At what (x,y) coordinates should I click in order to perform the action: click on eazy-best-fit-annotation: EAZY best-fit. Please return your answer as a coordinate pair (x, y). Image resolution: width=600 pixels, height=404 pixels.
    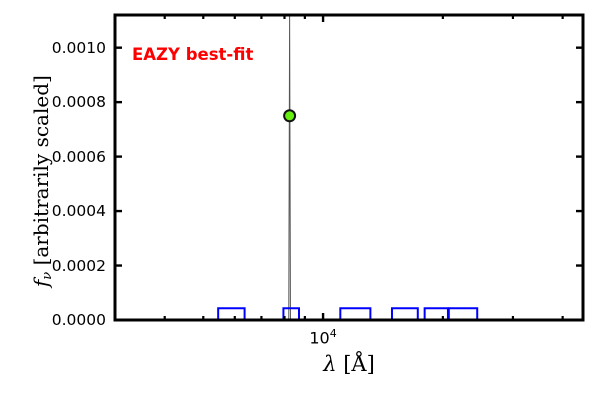
    Looking at the image, I should click on (193, 54).